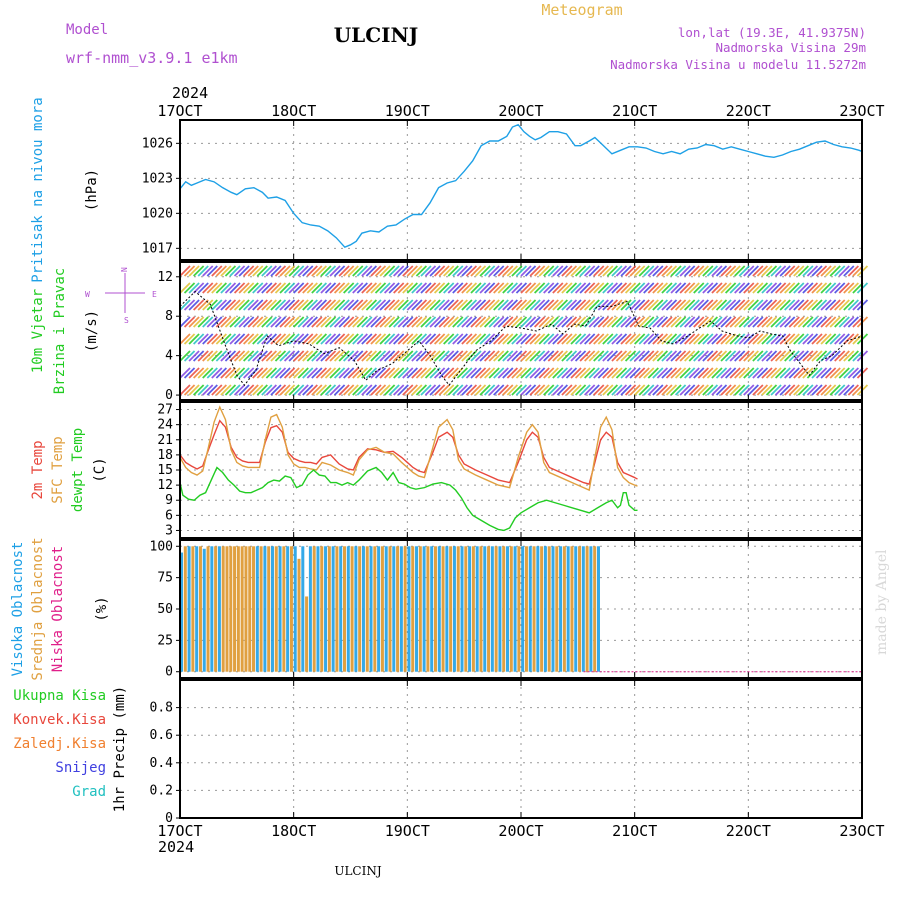 Image resolution: width=900 pixels, height=900 pixels. I want to click on precip-legend-item: Konvek.Kisa, so click(59, 720).